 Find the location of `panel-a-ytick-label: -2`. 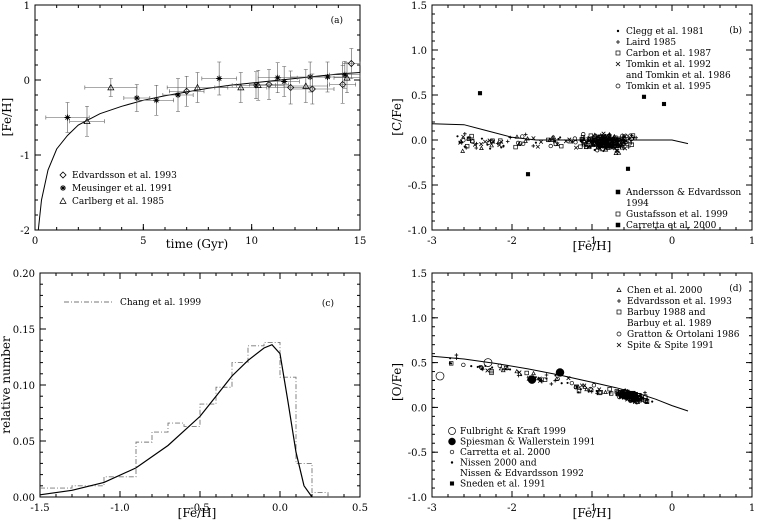

panel-a-ytick-label: -2 is located at coordinates (25, 231).